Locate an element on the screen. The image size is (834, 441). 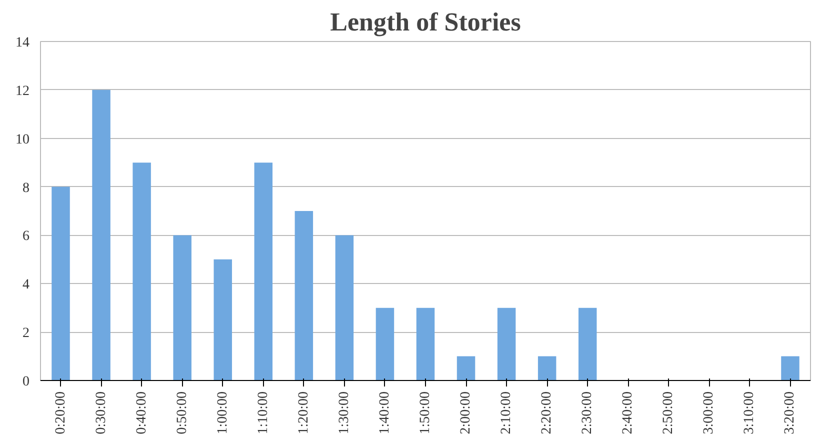
x-tick-label: 2:20:00 is located at coordinates (547, 413).